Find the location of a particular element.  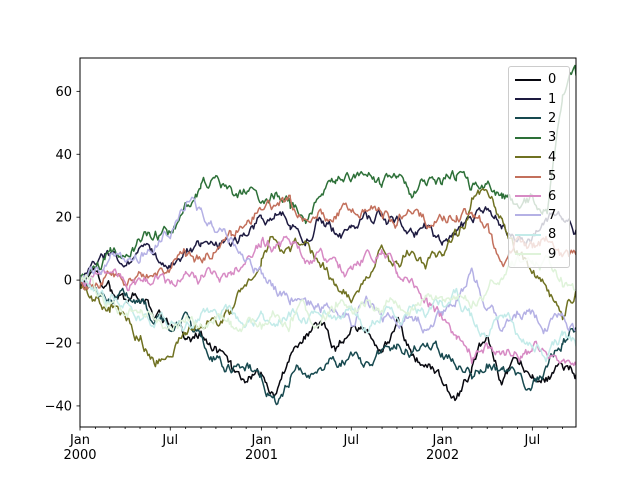

y-tick-label: 20 is located at coordinates (63, 218).